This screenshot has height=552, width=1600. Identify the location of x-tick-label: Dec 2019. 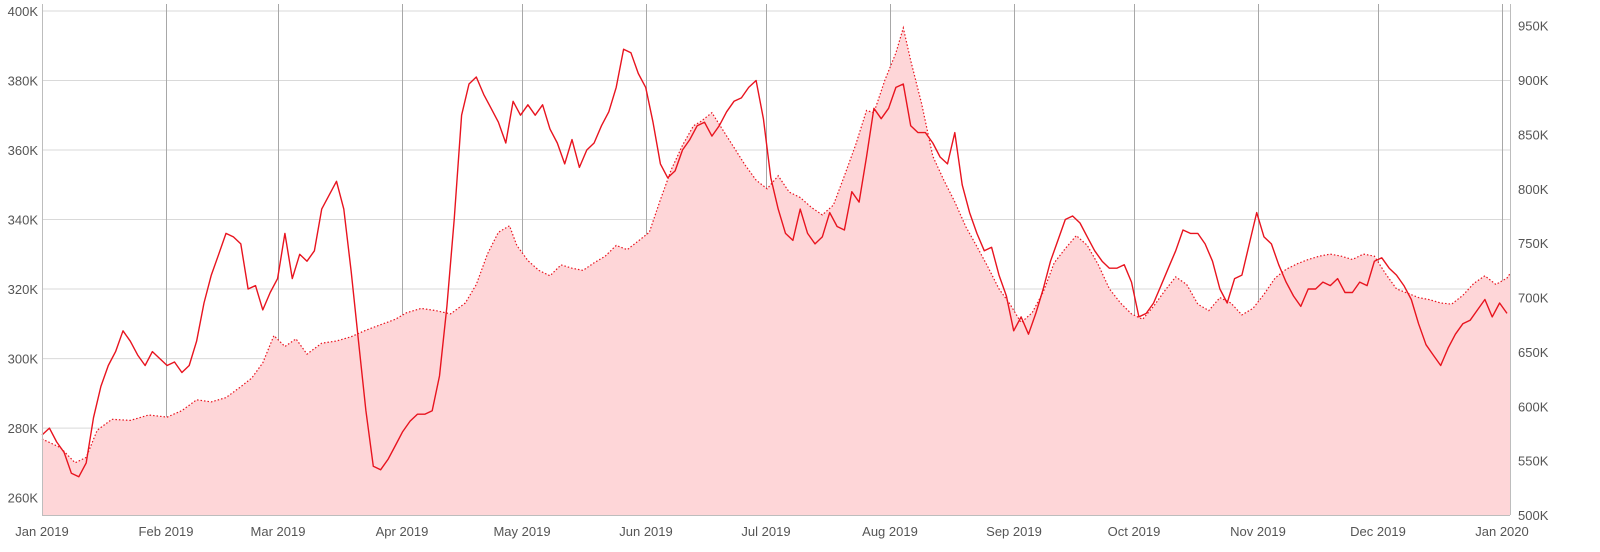
(1378, 531).